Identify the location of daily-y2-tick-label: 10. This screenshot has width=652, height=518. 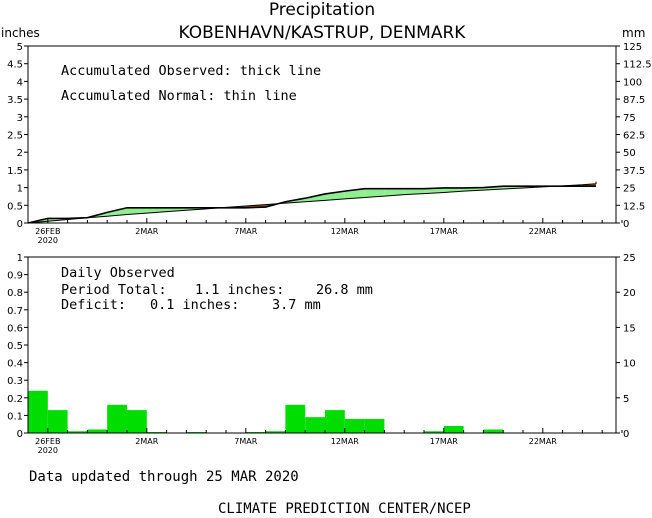
(629, 364).